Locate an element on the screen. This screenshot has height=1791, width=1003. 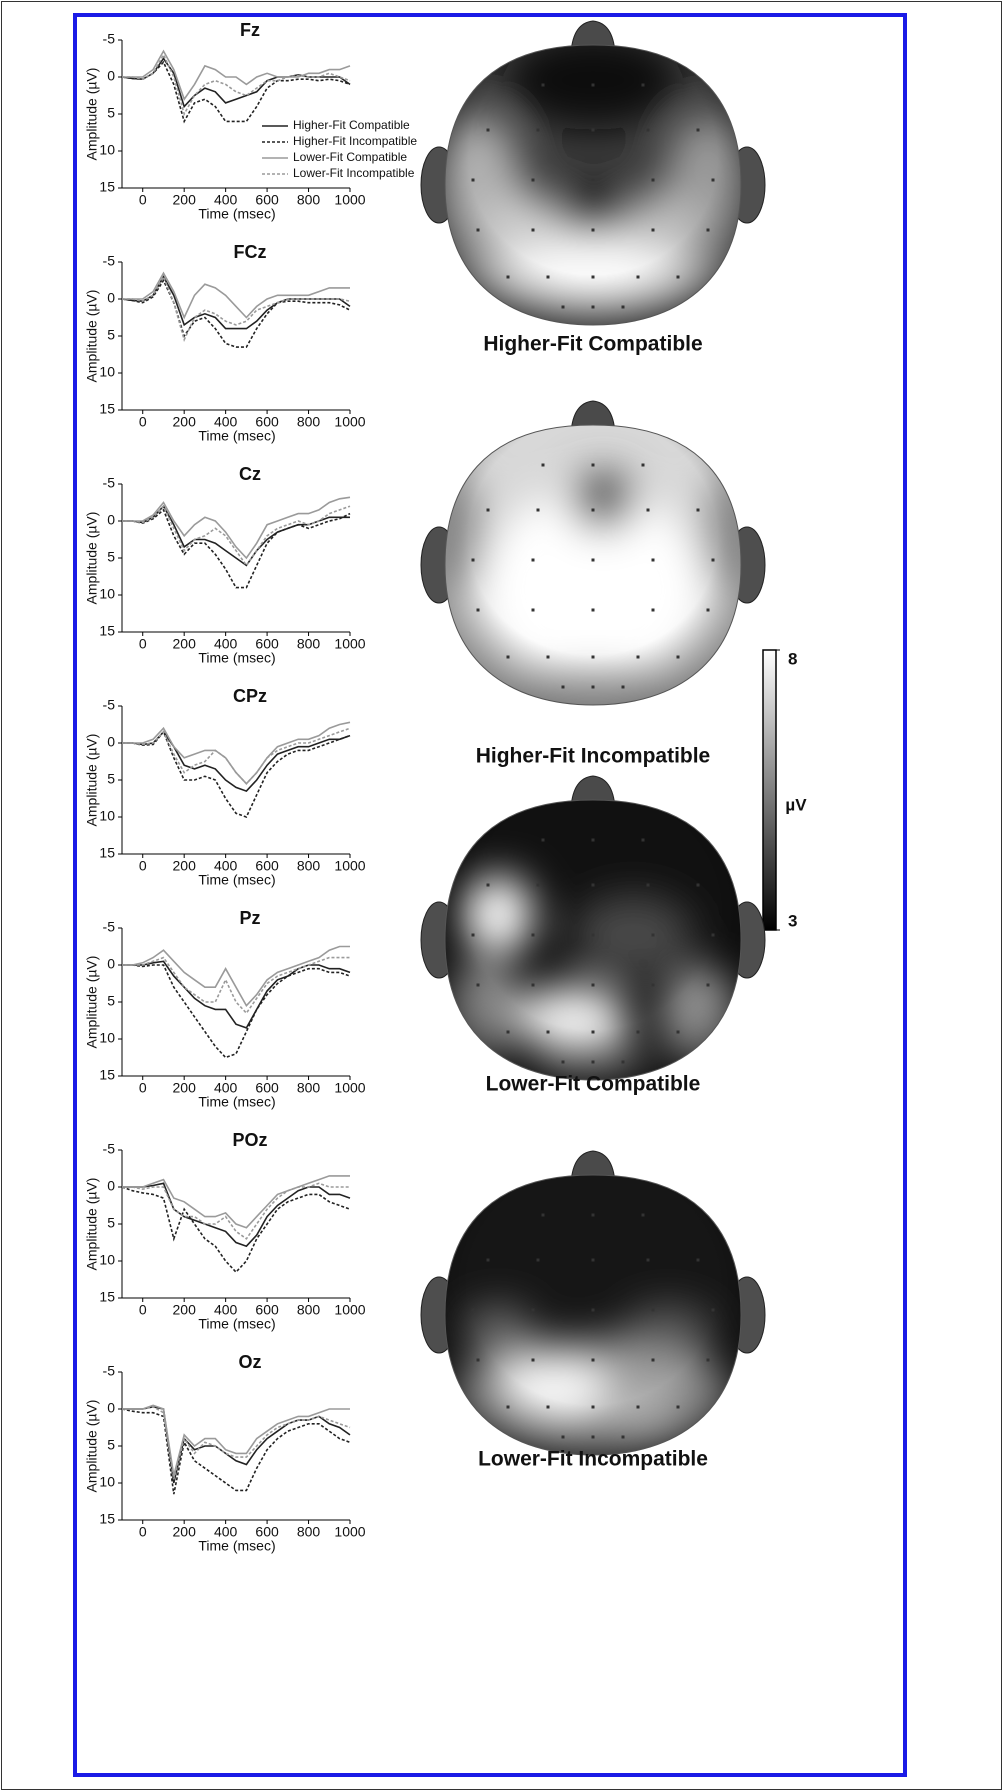
colorbar-tick-label: 3 is located at coordinates (792, 920).